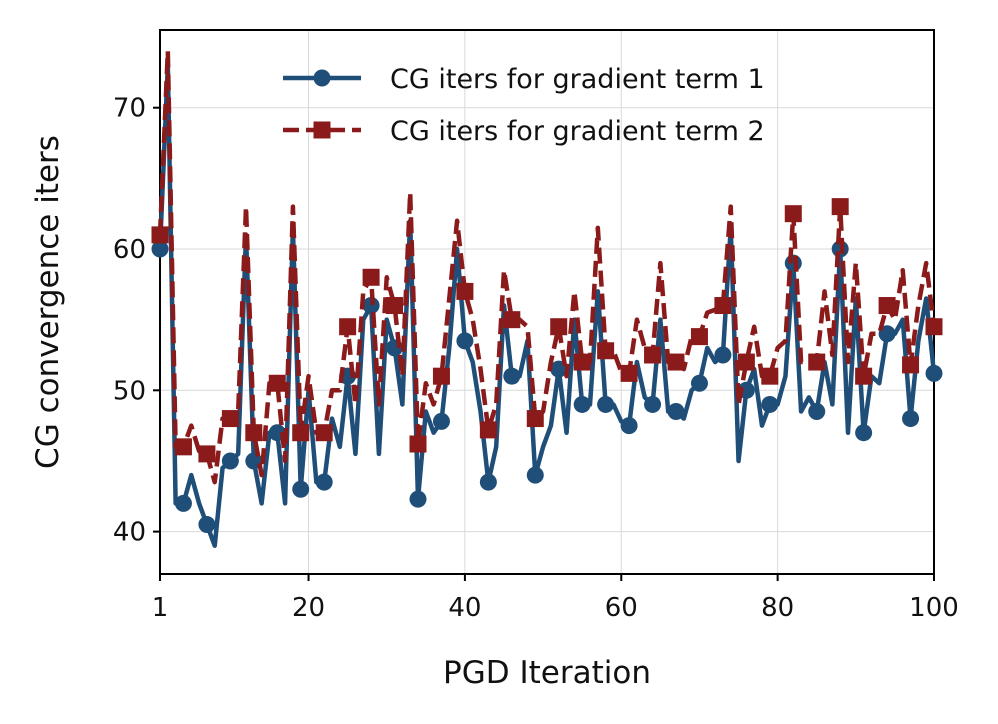  I want to click on legend-label: CG iters for gradient term 2, so click(577, 131).